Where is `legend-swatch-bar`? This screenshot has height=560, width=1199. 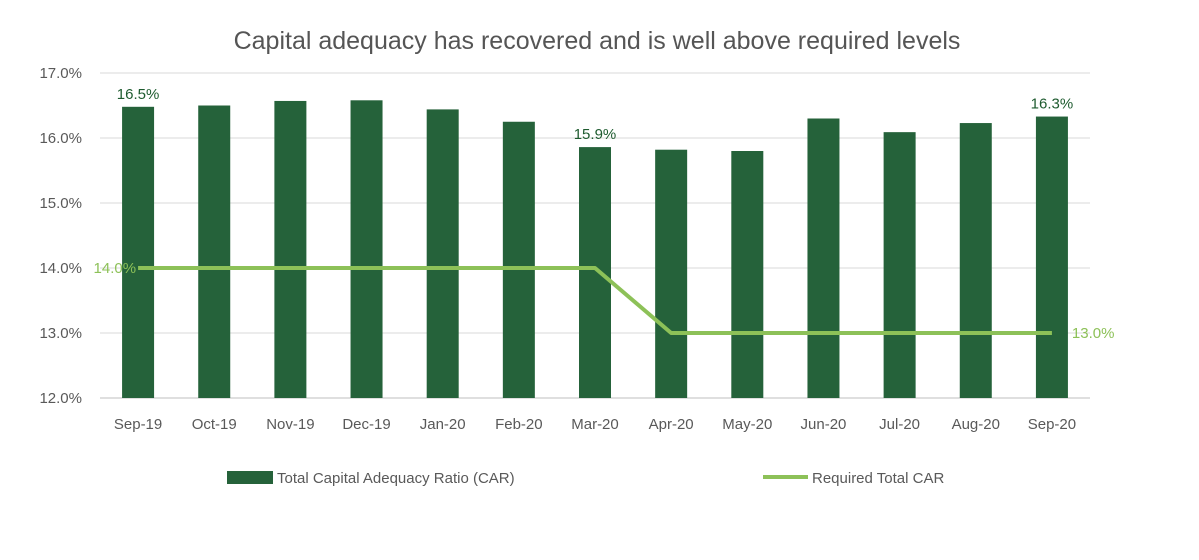
legend-swatch-bar is located at coordinates (250, 477).